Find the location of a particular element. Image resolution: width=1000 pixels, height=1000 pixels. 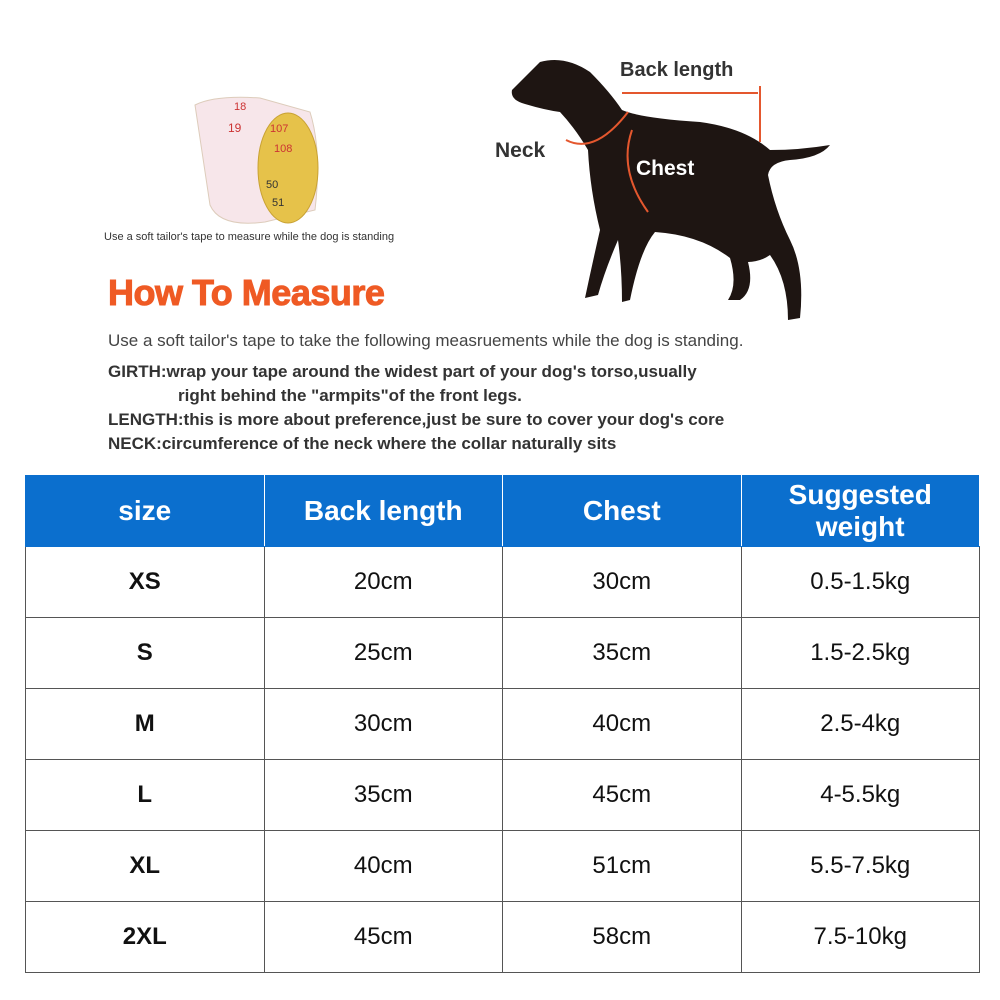

table-cell: 1.5-2.5kg is located at coordinates (860, 653).